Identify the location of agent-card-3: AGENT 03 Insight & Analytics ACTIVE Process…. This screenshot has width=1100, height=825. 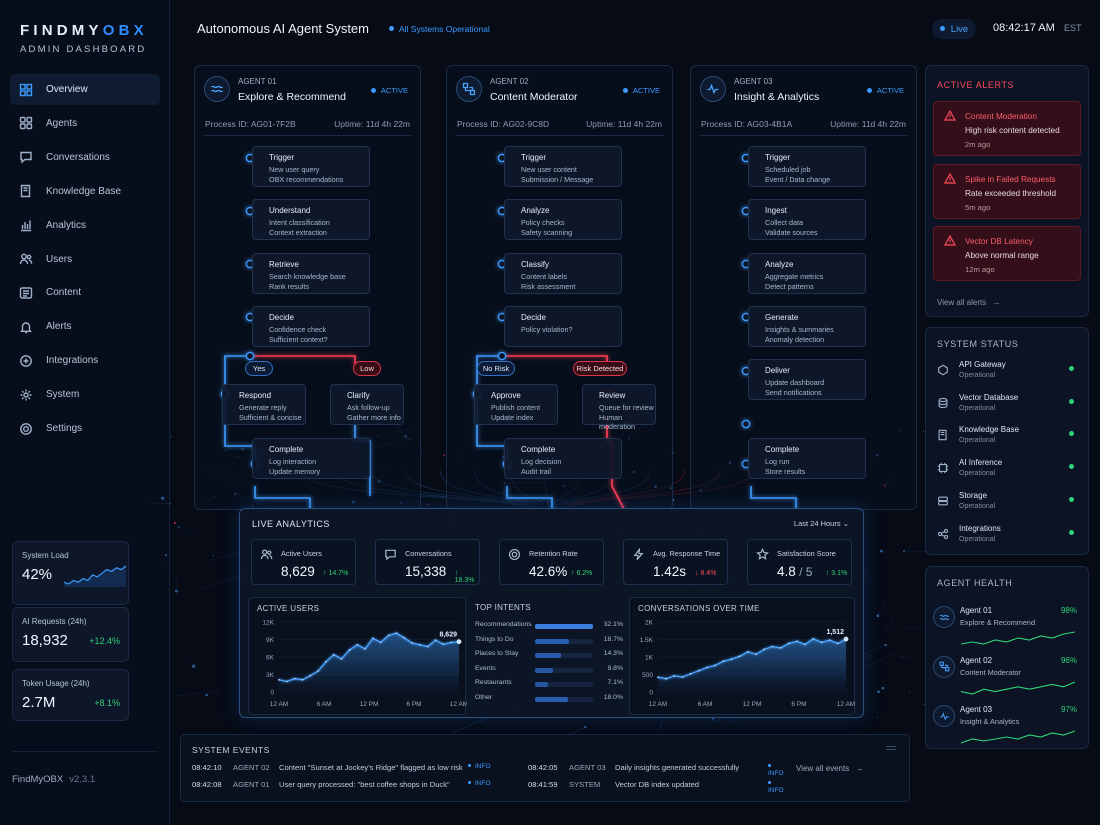
(803, 288).